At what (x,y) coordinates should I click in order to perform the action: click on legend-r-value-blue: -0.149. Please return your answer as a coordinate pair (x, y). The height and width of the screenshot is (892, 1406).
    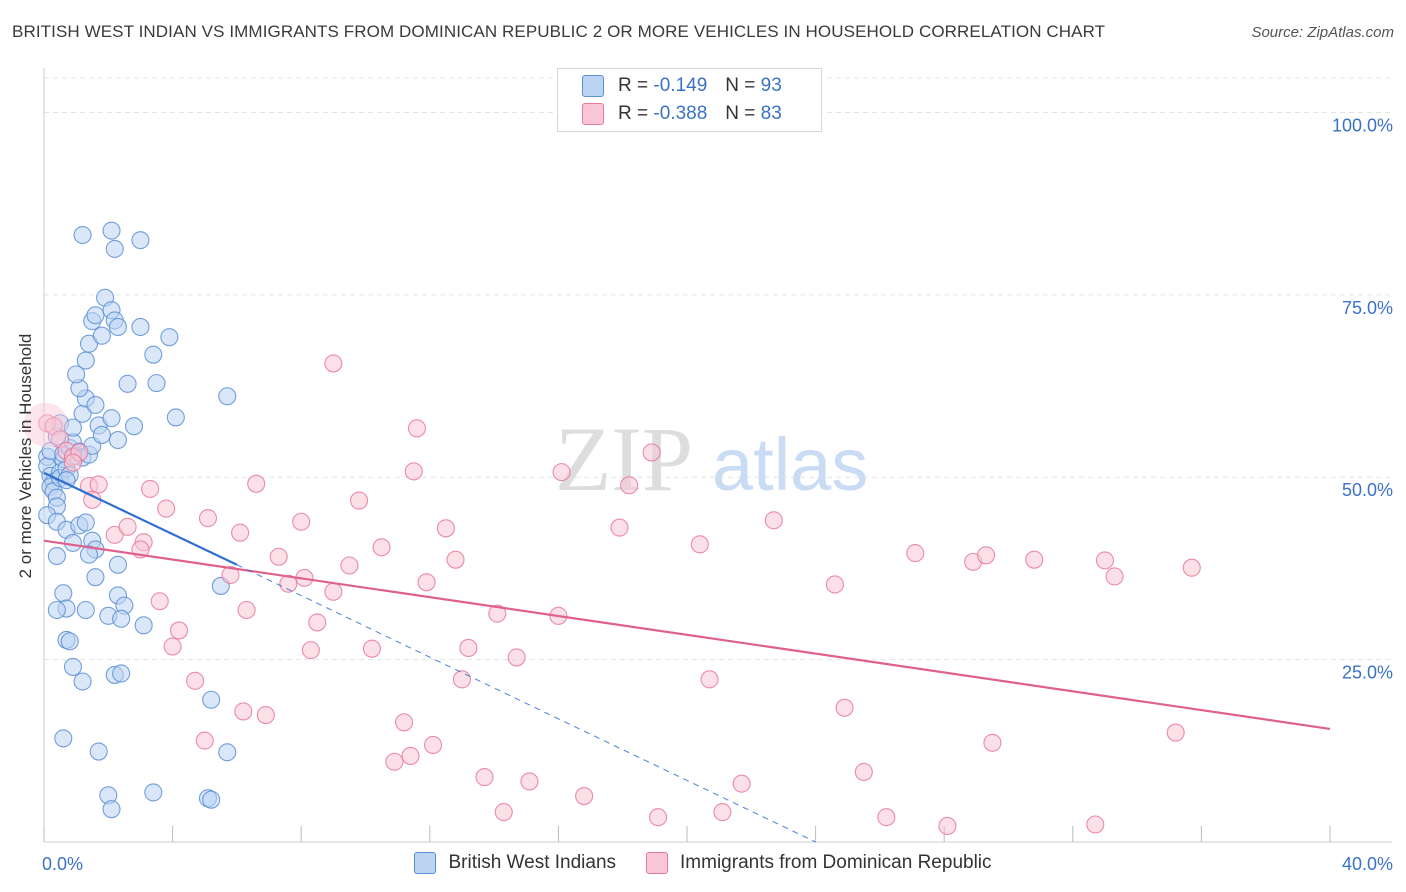
    Looking at the image, I should click on (680, 85).